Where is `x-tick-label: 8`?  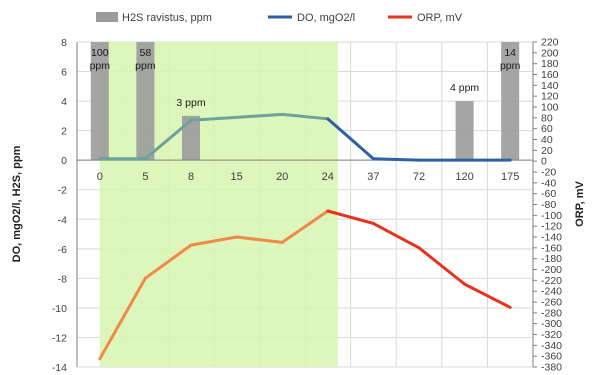 x-tick-label: 8 is located at coordinates (191, 177).